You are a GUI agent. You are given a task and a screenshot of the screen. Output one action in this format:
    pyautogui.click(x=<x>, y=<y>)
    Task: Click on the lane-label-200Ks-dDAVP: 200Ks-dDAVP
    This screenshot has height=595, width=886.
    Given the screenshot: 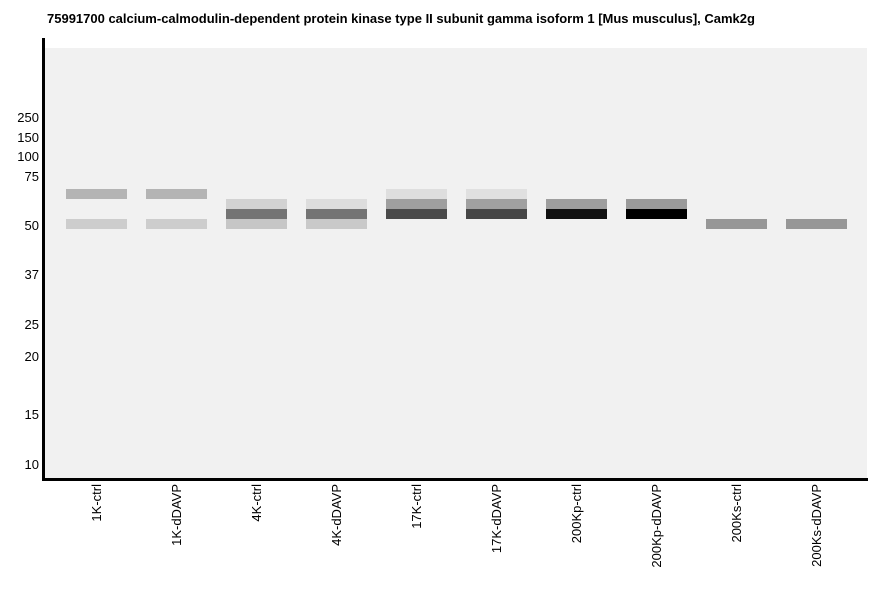 What is the action you would take?
    pyautogui.click(x=816, y=525)
    